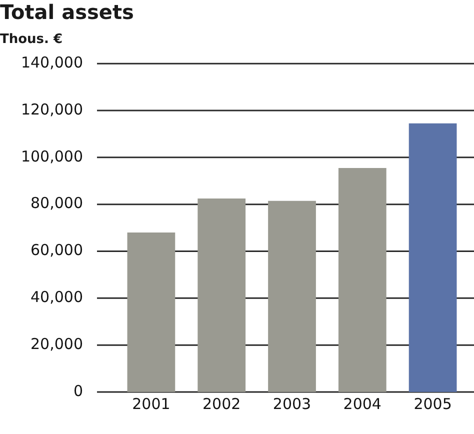 This screenshot has width=474, height=434. What do you see at coordinates (51, 109) in the screenshot?
I see `y-tick-label: 120,000` at bounding box center [51, 109].